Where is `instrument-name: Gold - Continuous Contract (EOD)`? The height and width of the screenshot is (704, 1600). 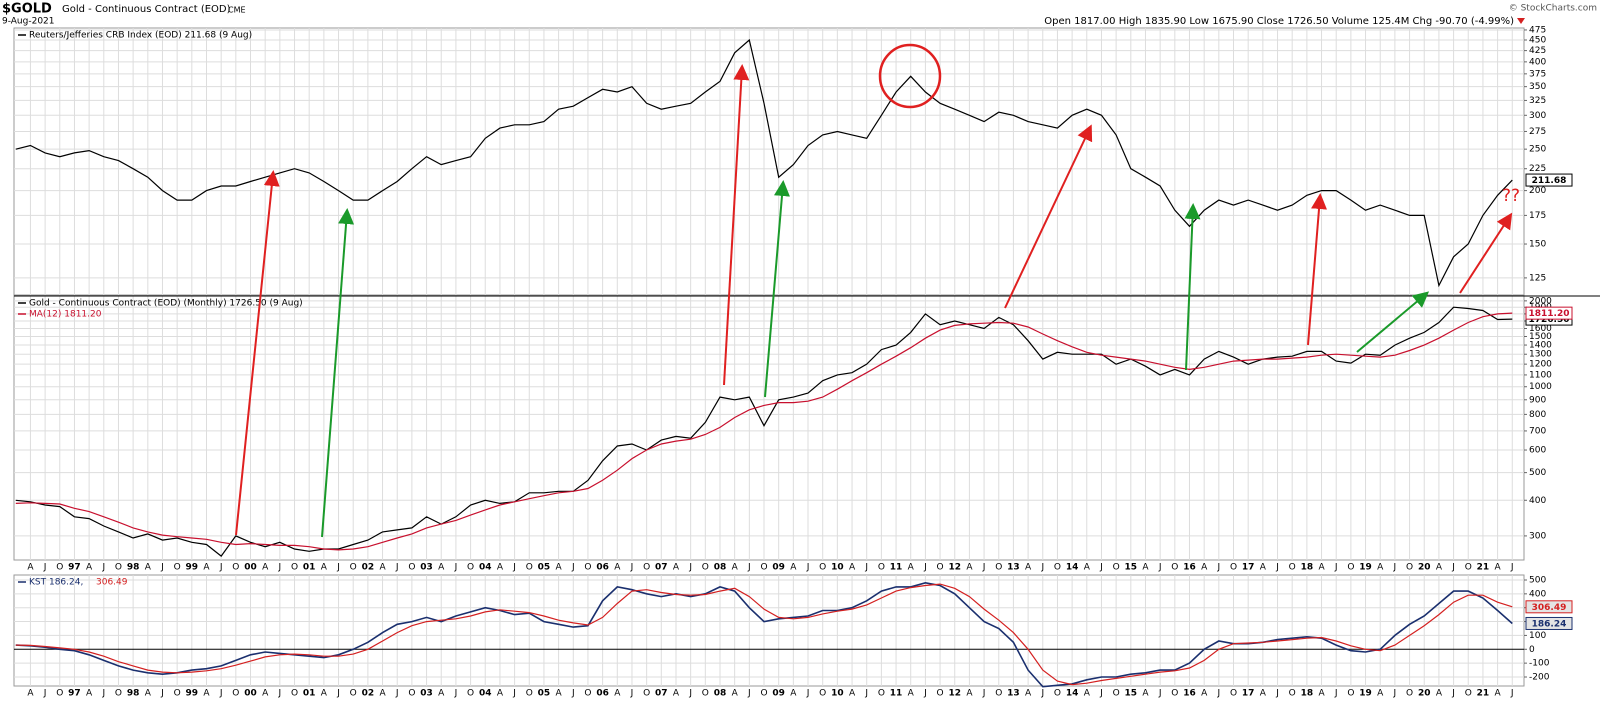
instrument-name: Gold - Continuous Contract (EOD) is located at coordinates (146, 9).